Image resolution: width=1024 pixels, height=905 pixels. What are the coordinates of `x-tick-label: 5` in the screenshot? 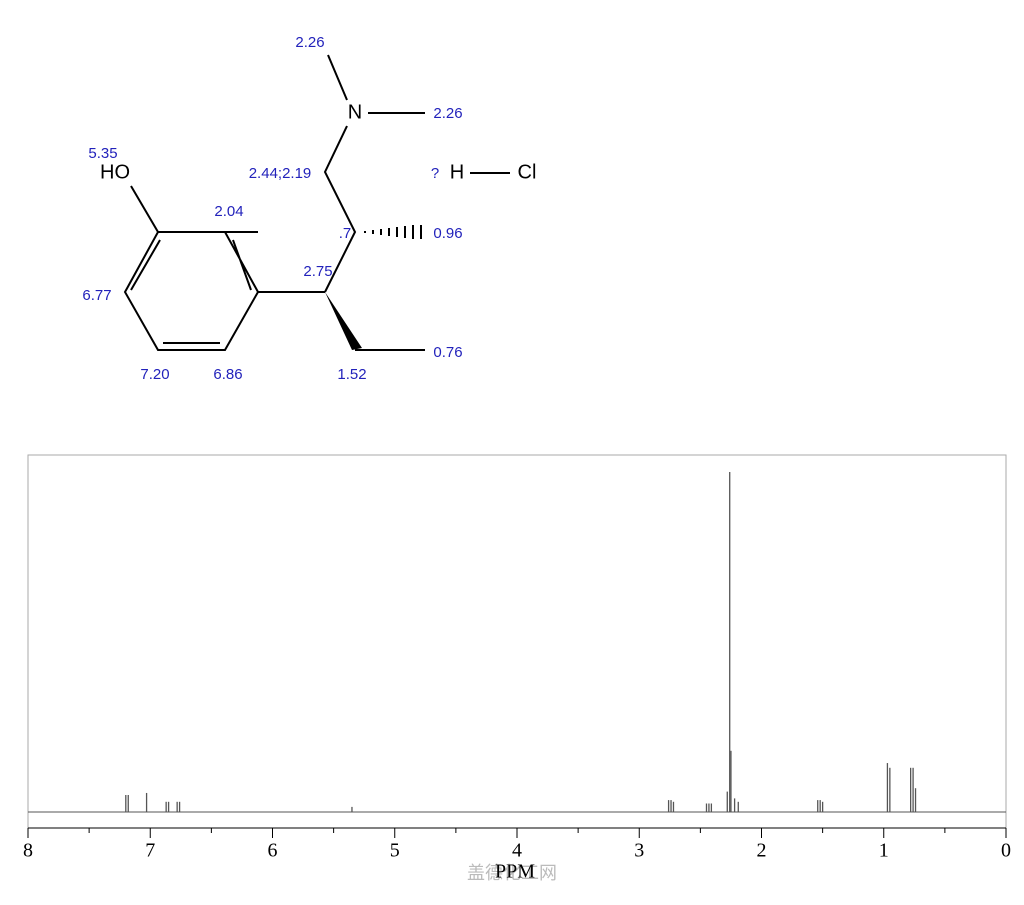 It's located at (395, 851).